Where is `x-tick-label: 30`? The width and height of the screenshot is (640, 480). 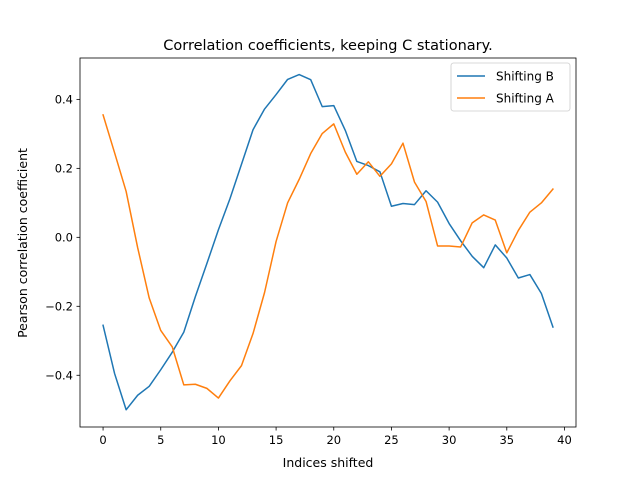
x-tick-label: 30 is located at coordinates (449, 440).